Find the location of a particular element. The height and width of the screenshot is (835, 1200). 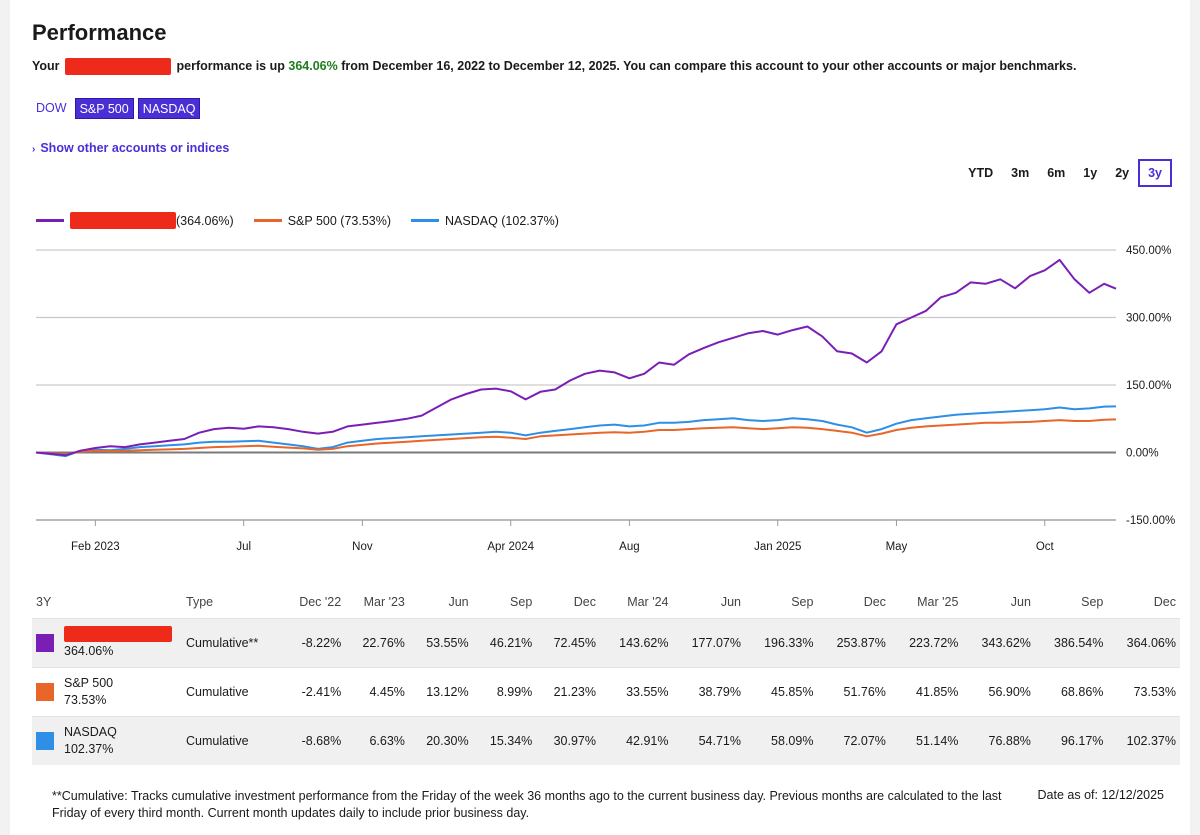

value-cell: 21.23% is located at coordinates (568, 691).